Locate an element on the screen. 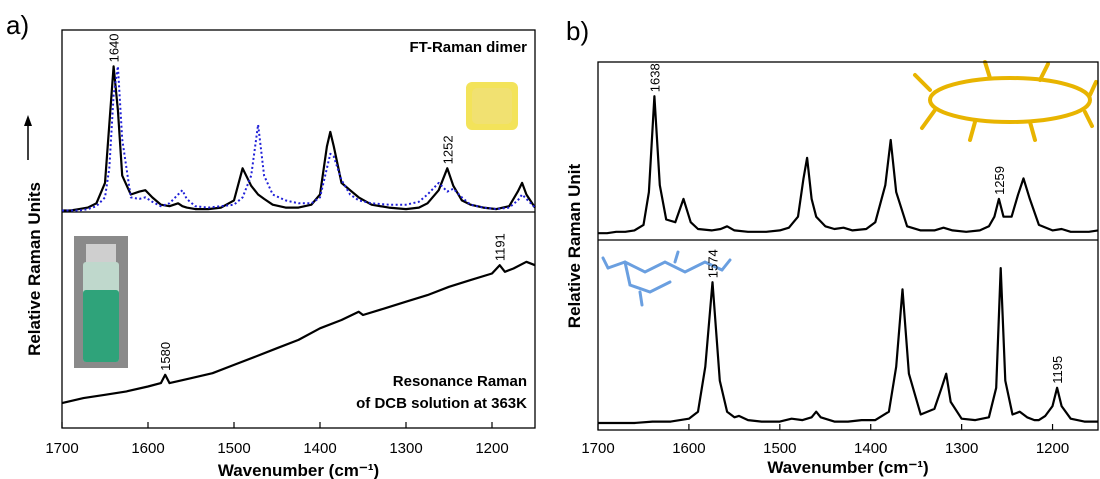 The width and height of the screenshot is (1100, 479). peak-label: 1259 is located at coordinates (999, 180).